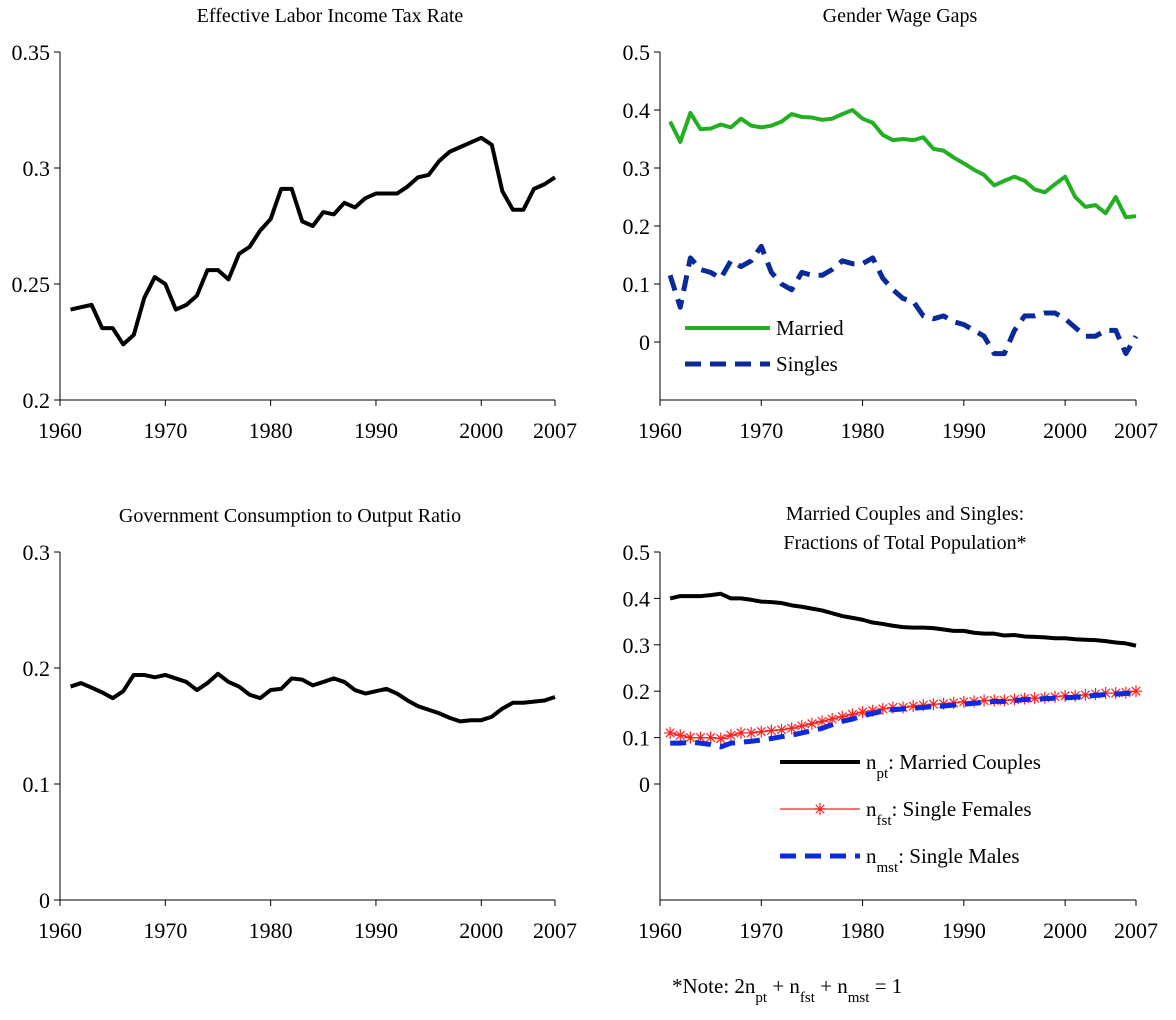 This screenshot has height=1020, width=1176. Describe the element at coordinates (290, 516) in the screenshot. I see `chart-title: Government Consumption to Output Ratio` at that location.